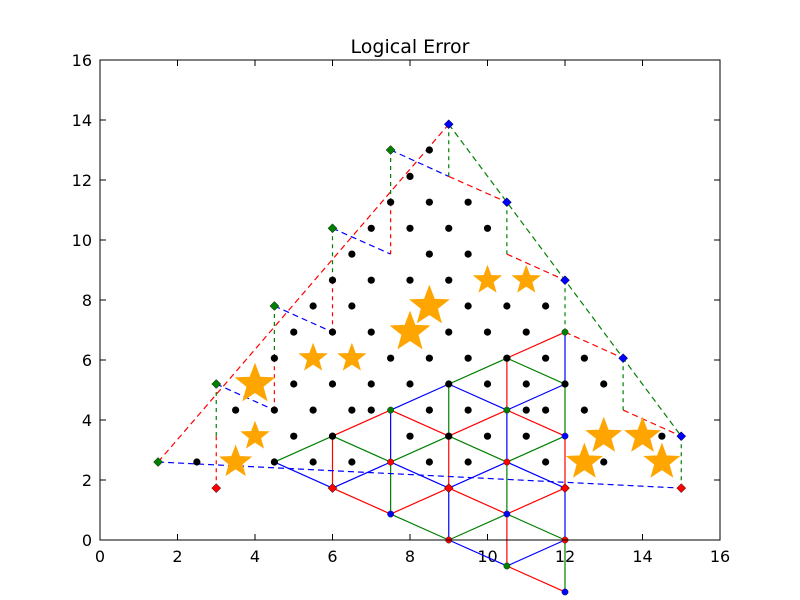 The image size is (800, 600). What do you see at coordinates (720, 556) in the screenshot?
I see `x-tick-label: 16` at bounding box center [720, 556].